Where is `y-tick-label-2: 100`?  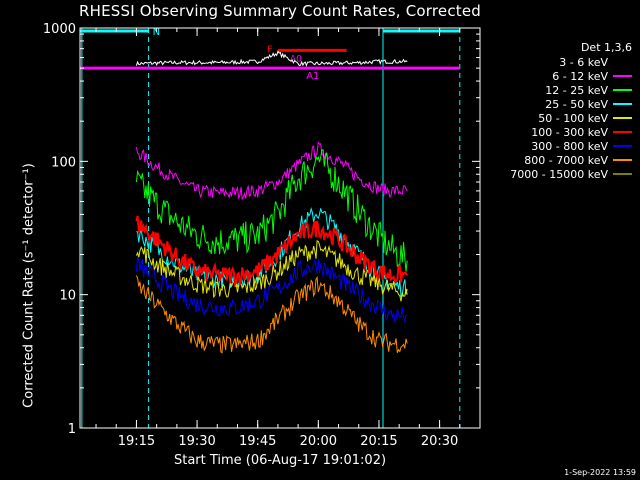
y-tick-label-2: 100 is located at coordinates (63, 162).